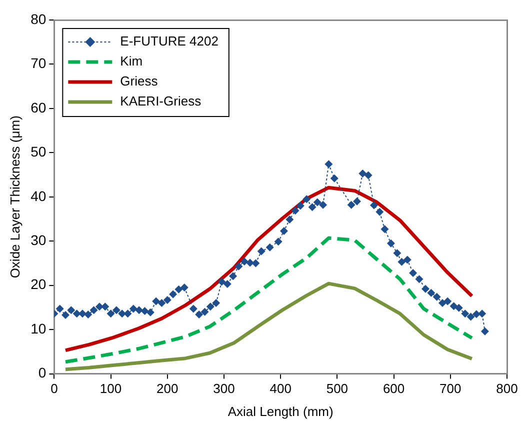 Image resolution: width=525 pixels, height=428 pixels. What do you see at coordinates (38, 196) in the screenshot?
I see `y-tick-label: 40` at bounding box center [38, 196].